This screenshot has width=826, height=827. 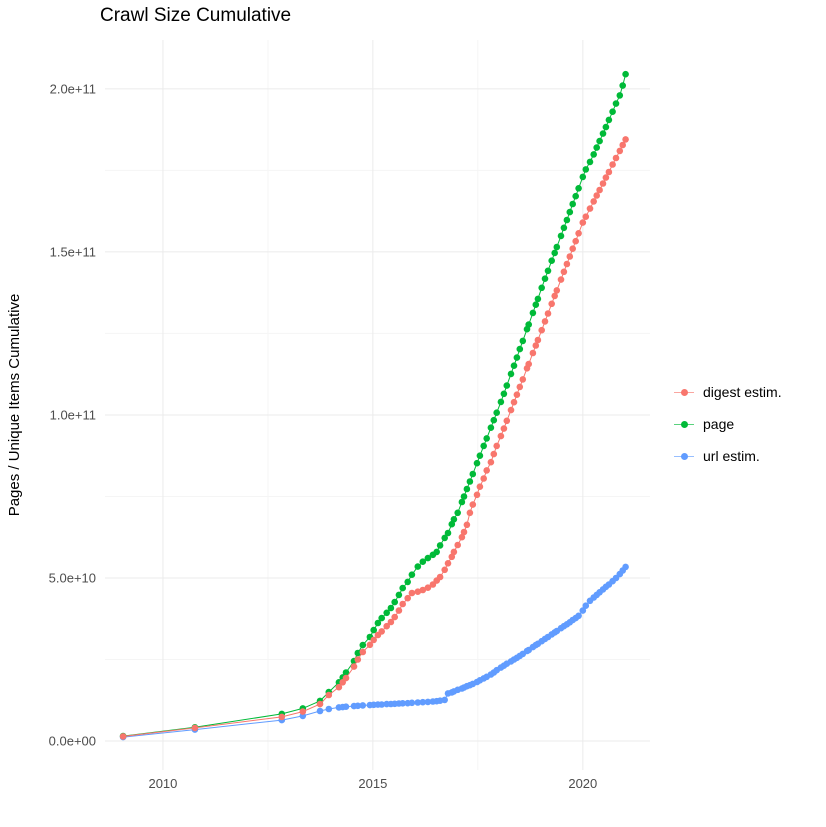 I want to click on legend-label-digest-estim: digest estim., so click(x=742, y=392).